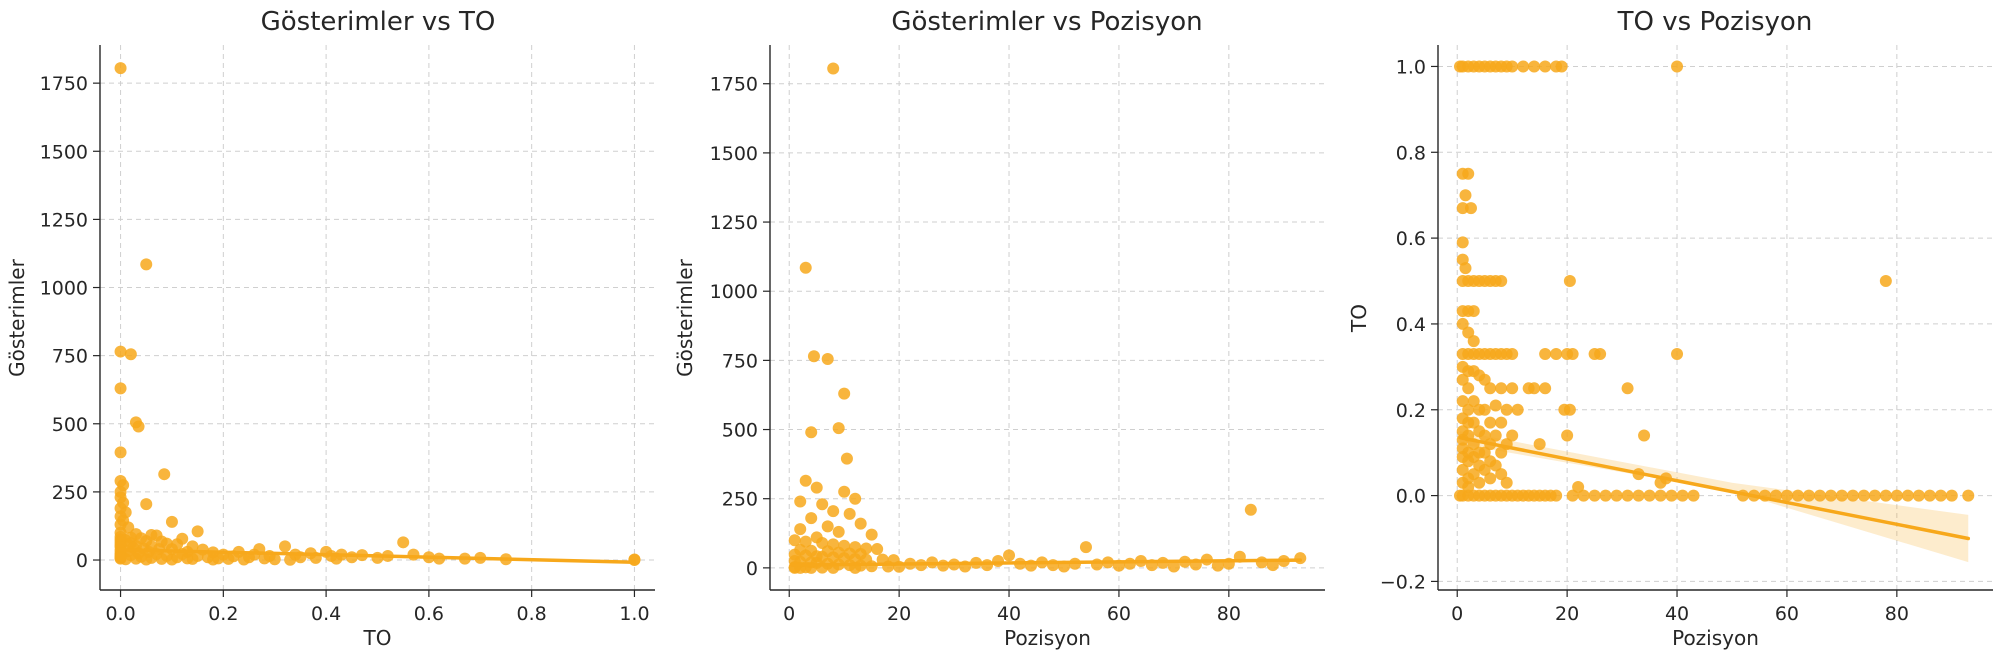 The height and width of the screenshot is (658, 1999). Describe the element at coordinates (1411, 239) in the screenshot. I see `y-tick-label: 0.6` at that location.